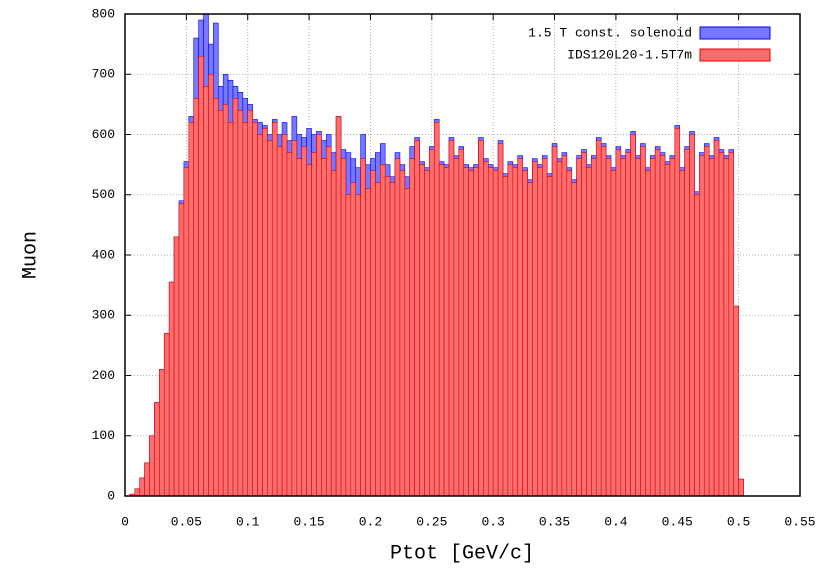  Describe the element at coordinates (103, 435) in the screenshot. I see `y-tick-label: 100` at that location.